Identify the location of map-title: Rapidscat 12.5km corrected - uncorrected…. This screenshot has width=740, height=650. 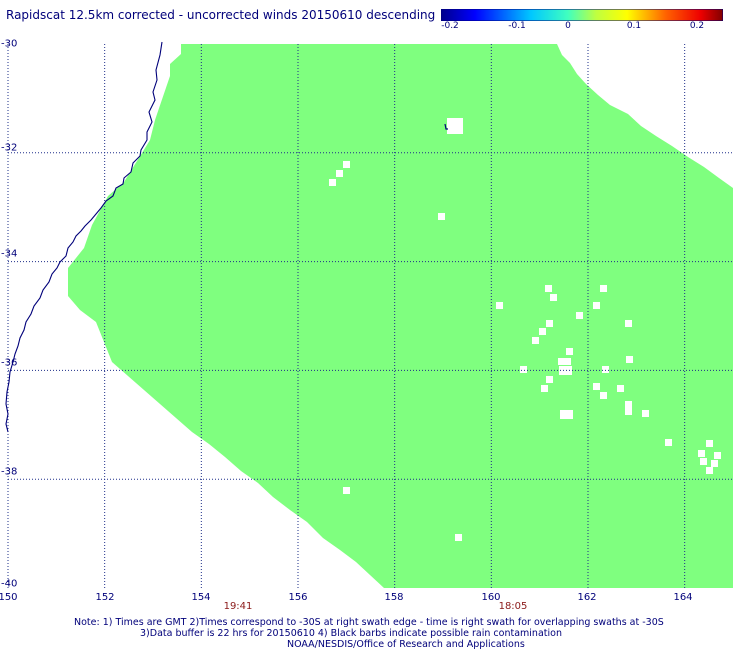
(221, 15).